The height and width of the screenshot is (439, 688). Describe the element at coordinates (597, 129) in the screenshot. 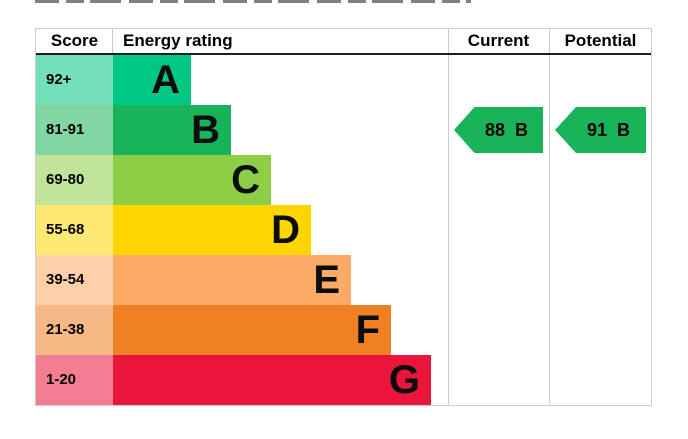

I see `potential-rating-value: 91` at that location.